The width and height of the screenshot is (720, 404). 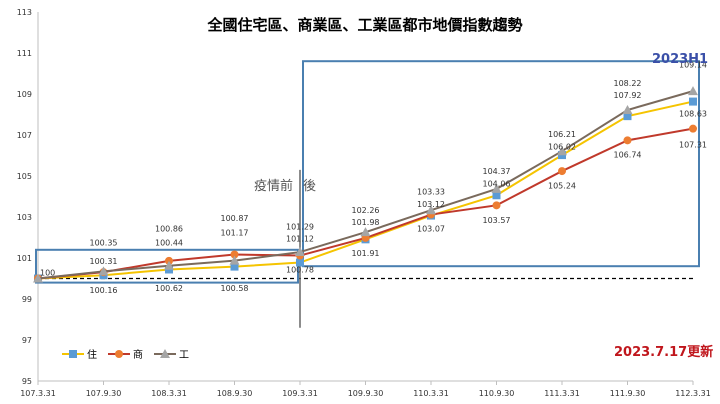 I want to click on data-label: 102.26, so click(x=366, y=210).